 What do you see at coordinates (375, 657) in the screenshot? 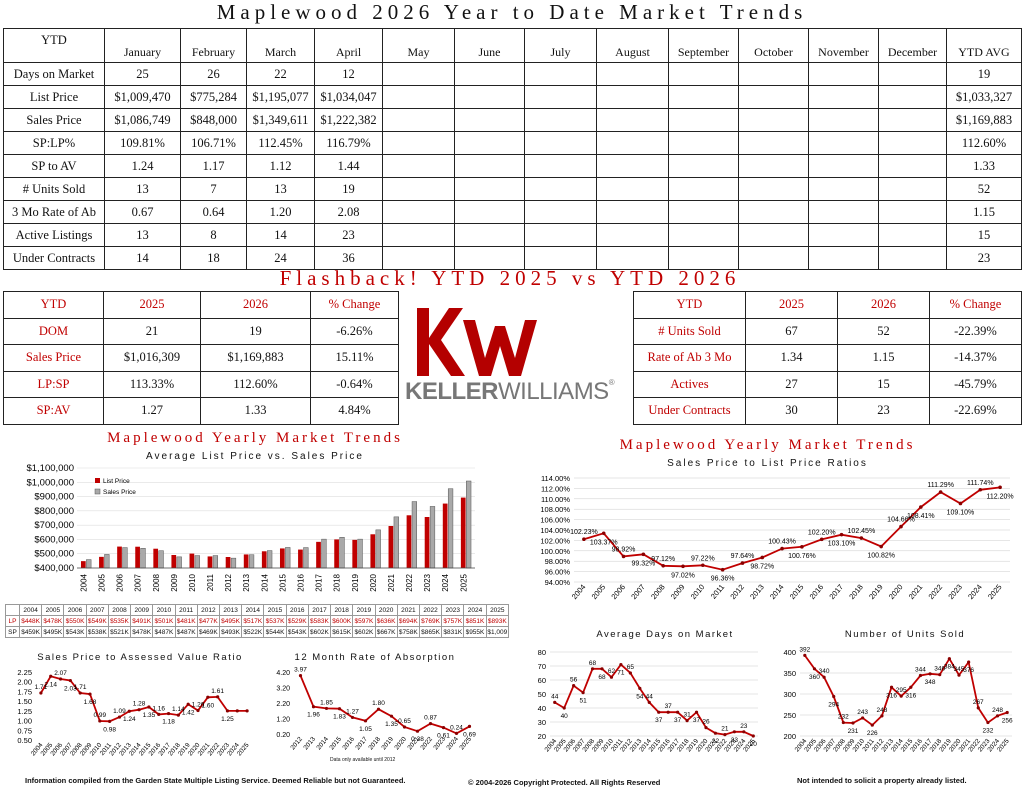
I see `chart4-title: 12 Month Rate of Absorption` at bounding box center [375, 657].